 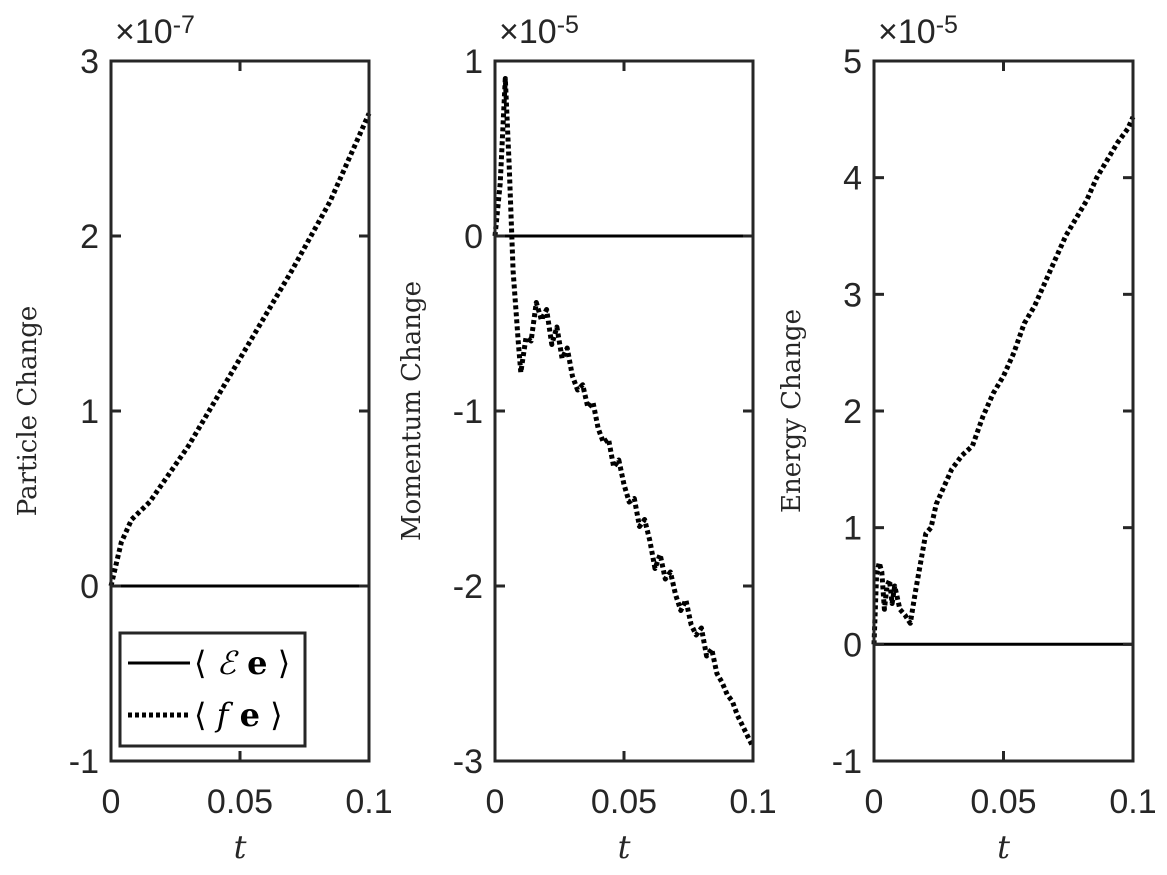 I want to click on y-tick-label: 5, so click(x=852, y=62).